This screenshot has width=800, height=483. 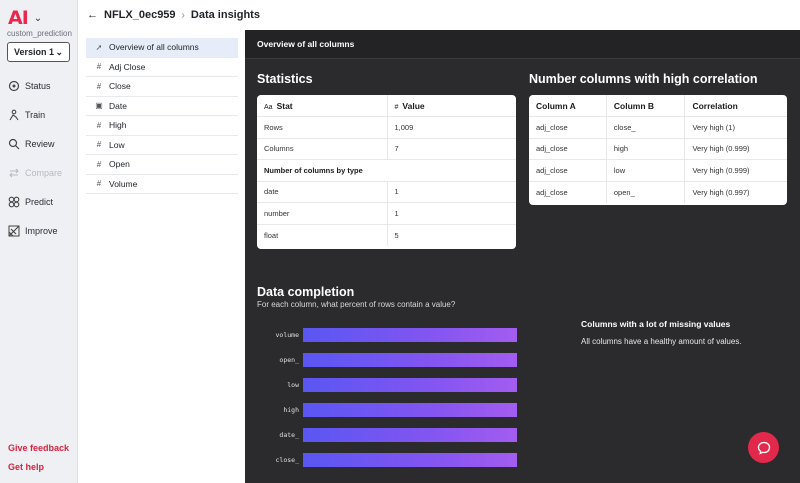 I want to click on column-b-cell: high, so click(x=646, y=149).